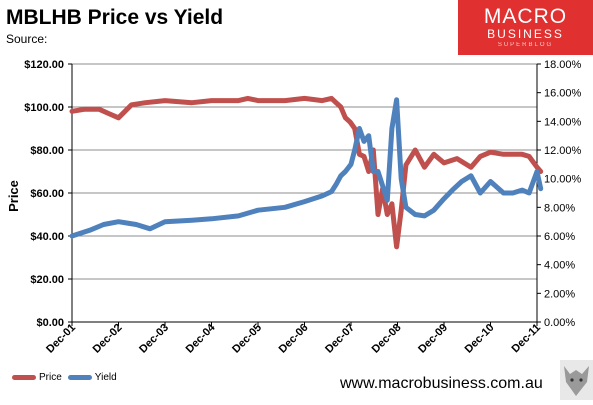 This screenshot has height=405, width=593. Describe the element at coordinates (480, 339) in the screenshot. I see `x-tick-label: Dec-10` at that location.